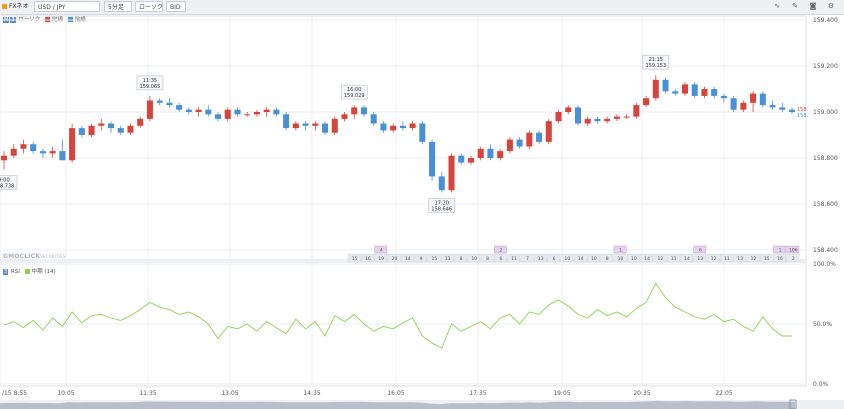  Describe the element at coordinates (825, 20) in the screenshot. I see `price-tick-label: 159.400` at that location.